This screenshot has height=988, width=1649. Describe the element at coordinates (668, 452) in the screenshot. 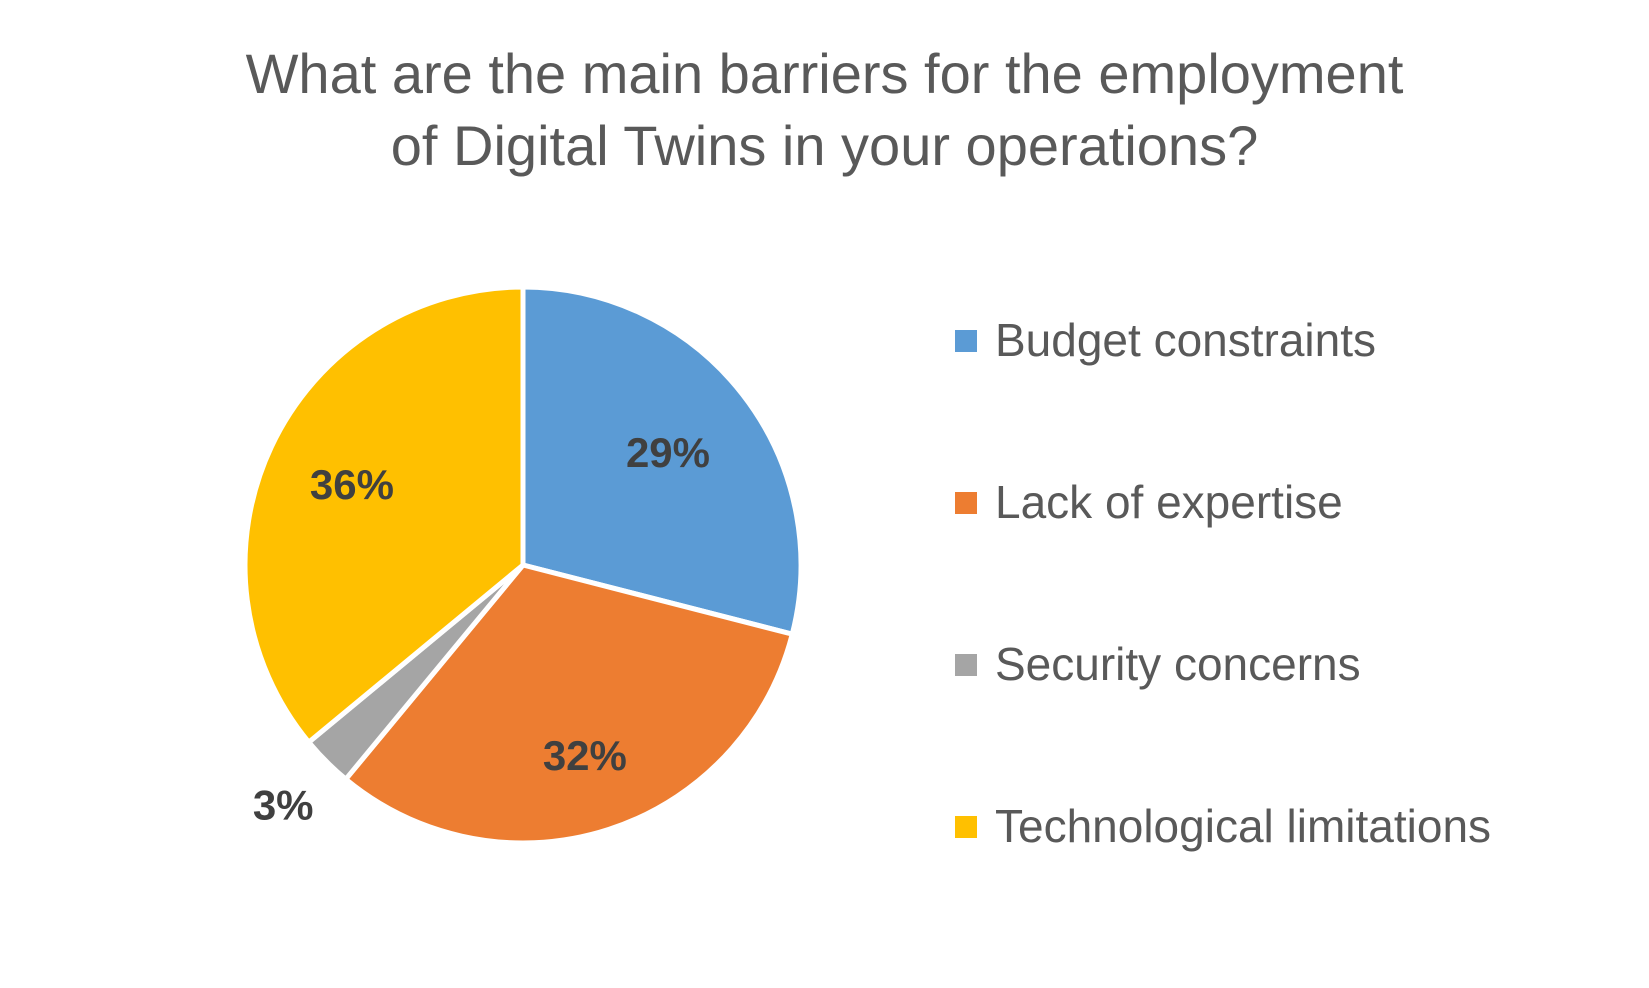

I see `data-label-budget-constraints: 29%` at that location.